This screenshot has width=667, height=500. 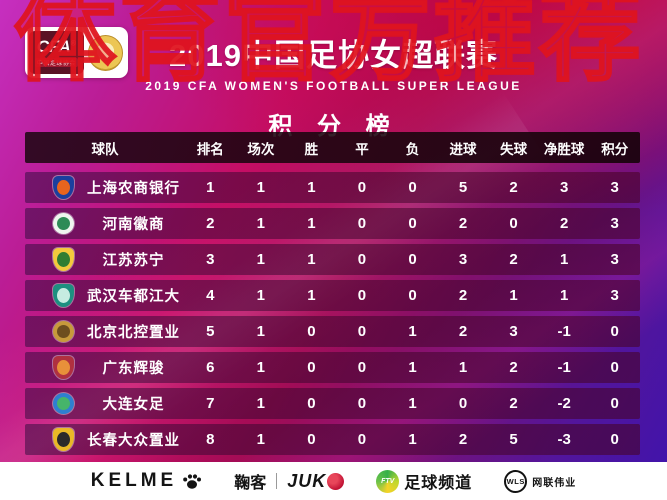 I want to click on table-header-row: 球队 排名 场次 胜 平 负 进球 失球 净胜球 积分, so click(x=332, y=147).